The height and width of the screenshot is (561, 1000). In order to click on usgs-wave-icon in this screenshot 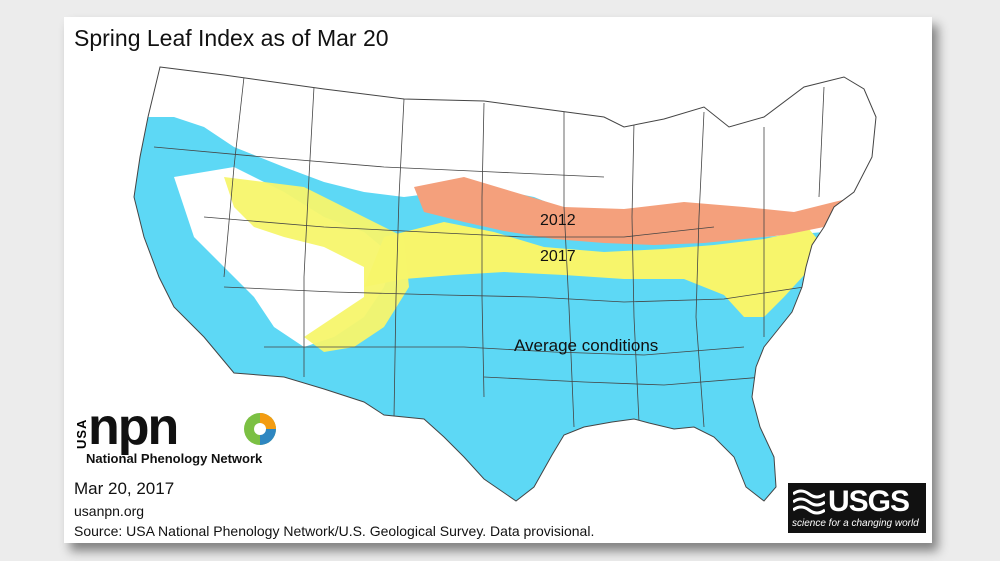, I will do `click(809, 502)`.